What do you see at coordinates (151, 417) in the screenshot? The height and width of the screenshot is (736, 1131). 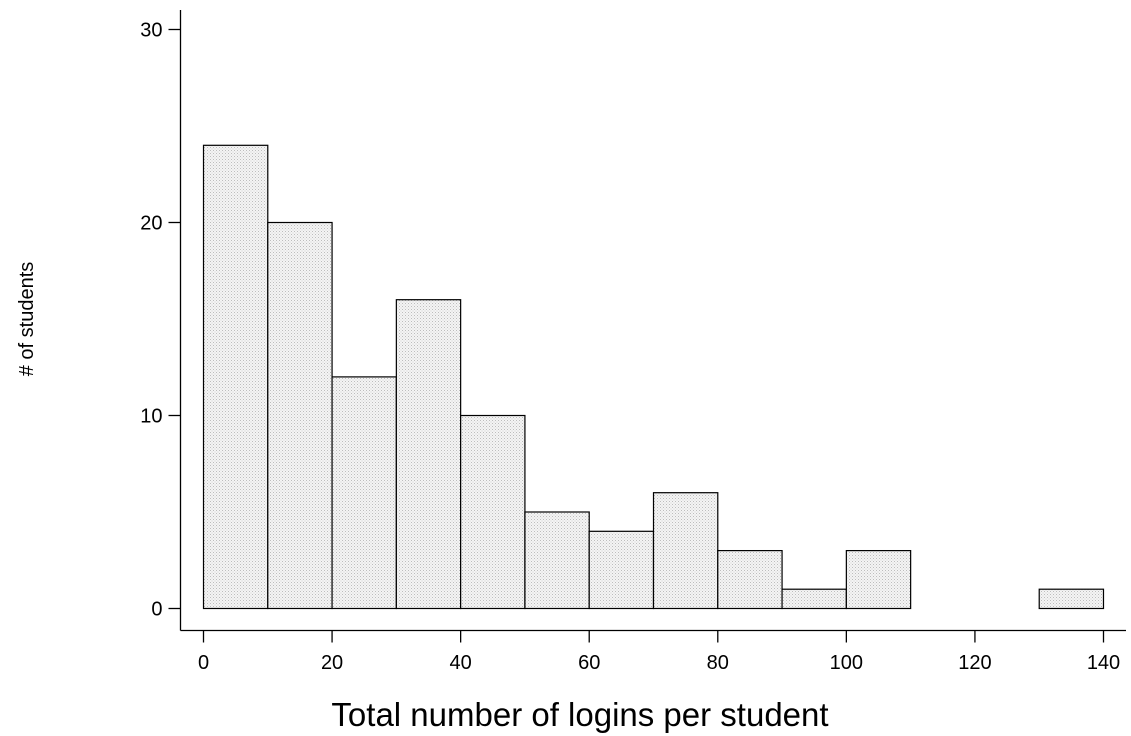 I see `y-tick-label: 10` at bounding box center [151, 417].